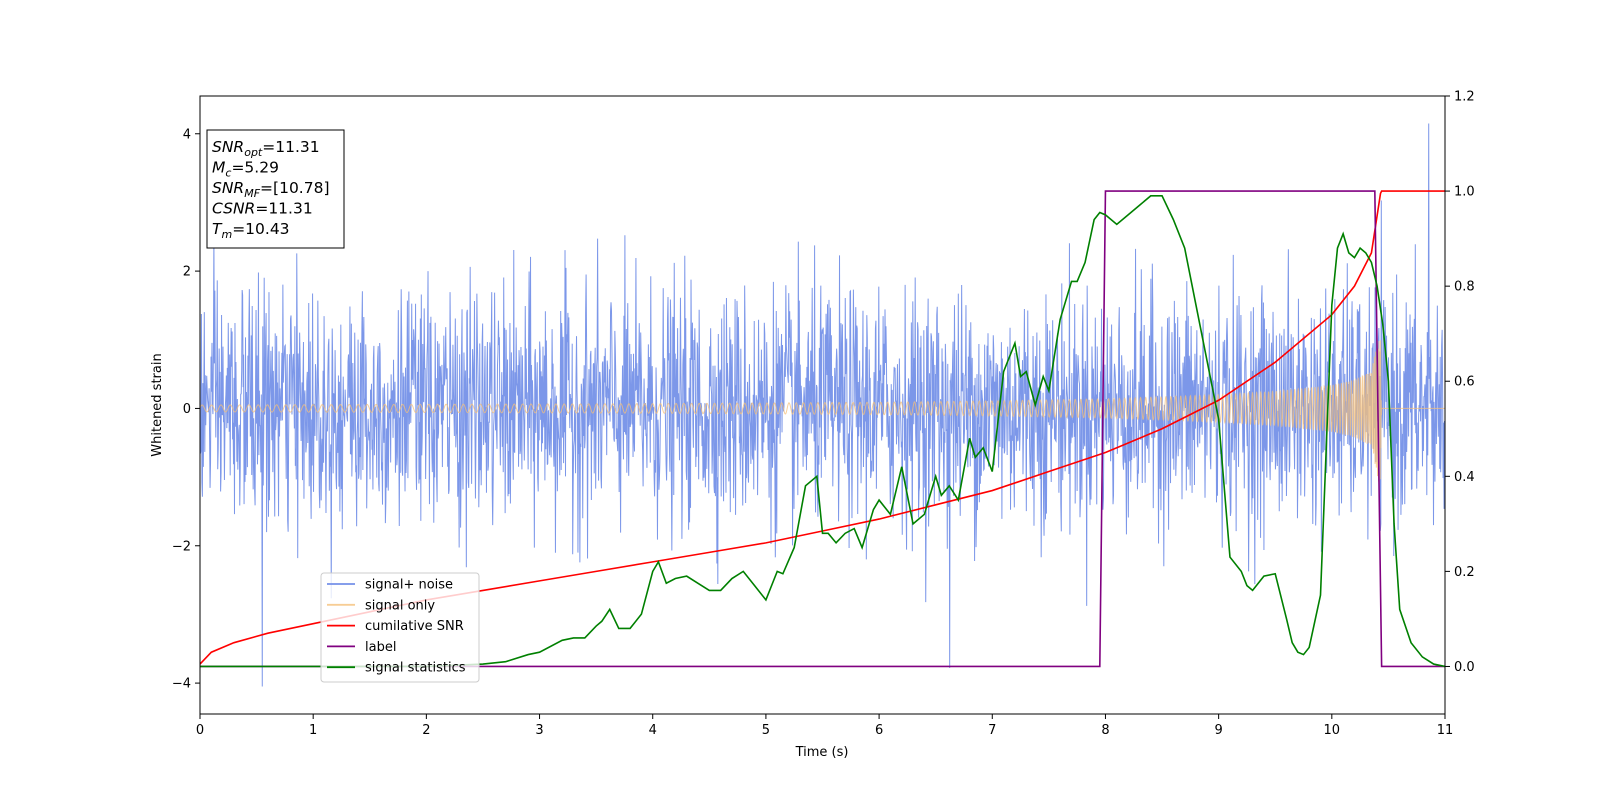 Image resolution: width=1600 pixels, height=800 pixels. I want to click on x-tick-label: 9, so click(1218, 730).